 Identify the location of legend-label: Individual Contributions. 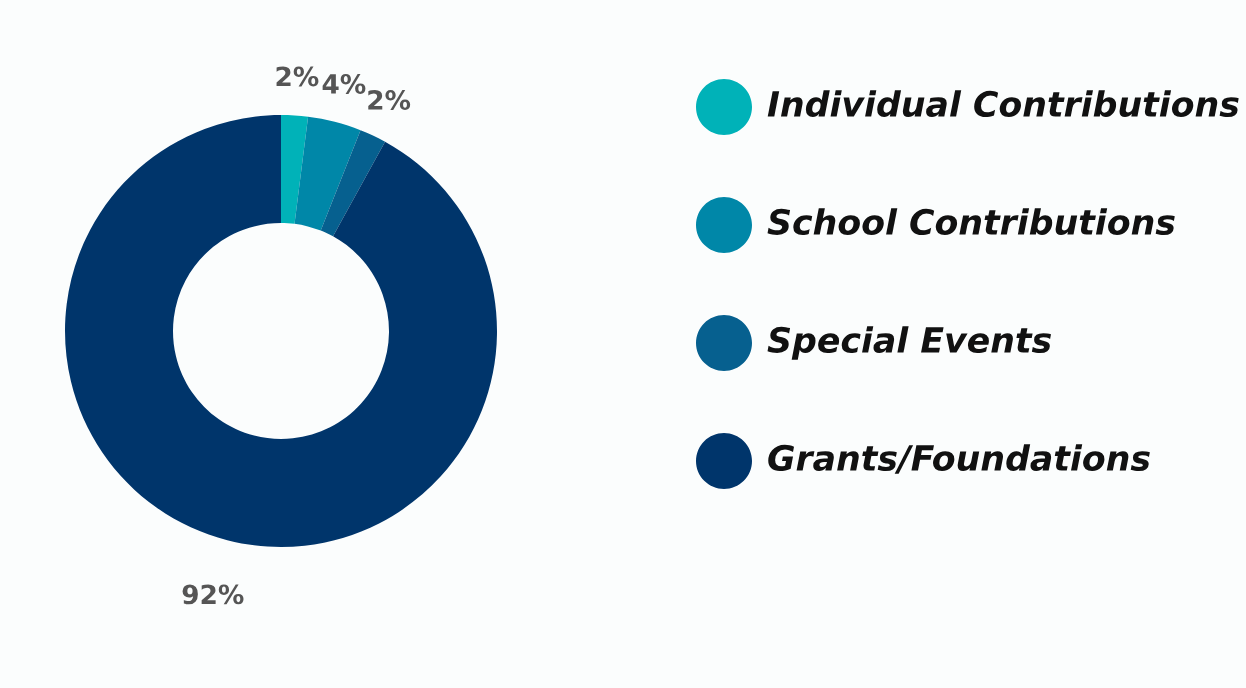
(1003, 104).